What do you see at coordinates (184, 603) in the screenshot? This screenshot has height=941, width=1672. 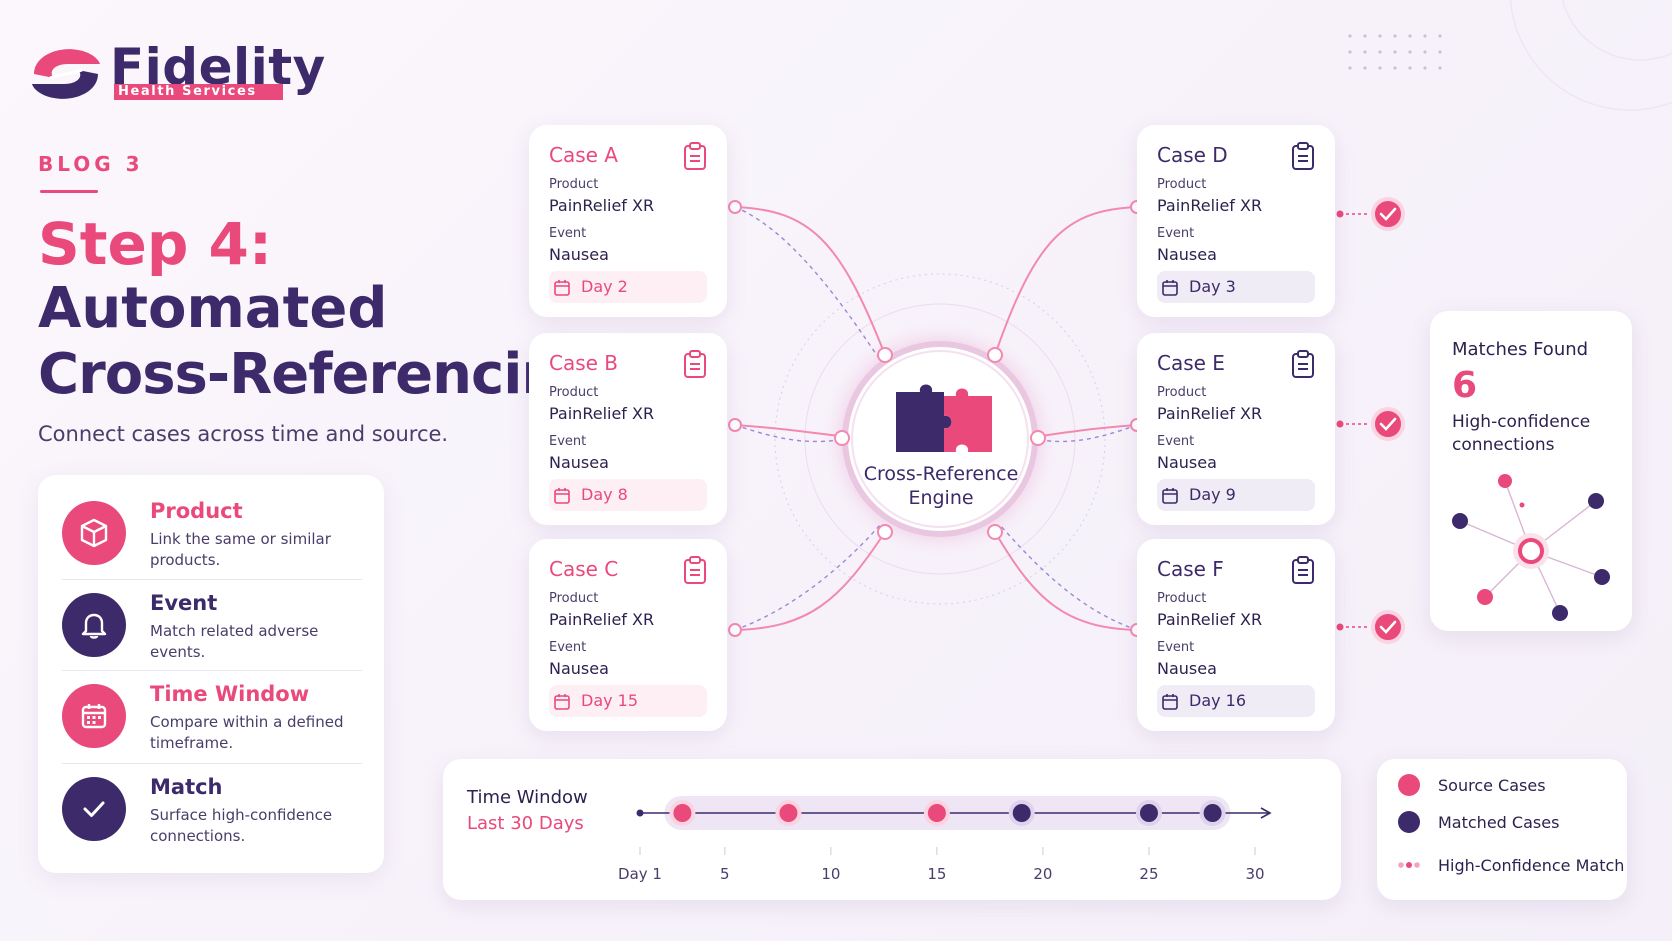 I see `feature-title: Event` at bounding box center [184, 603].